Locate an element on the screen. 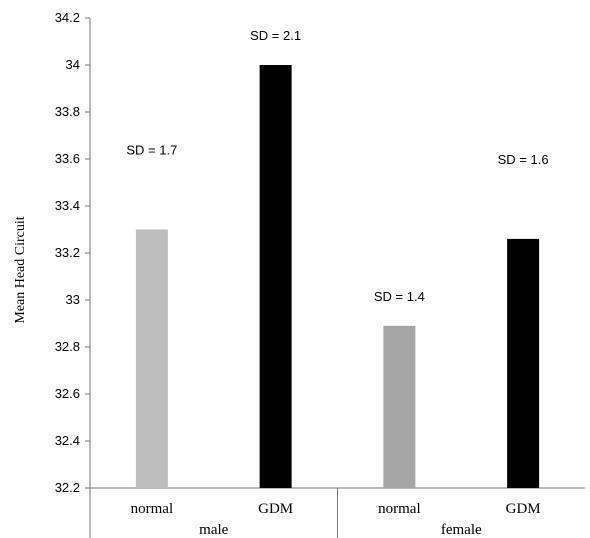 This screenshot has width=590, height=538. sd-annotation: SD = 1.6 is located at coordinates (523, 159).